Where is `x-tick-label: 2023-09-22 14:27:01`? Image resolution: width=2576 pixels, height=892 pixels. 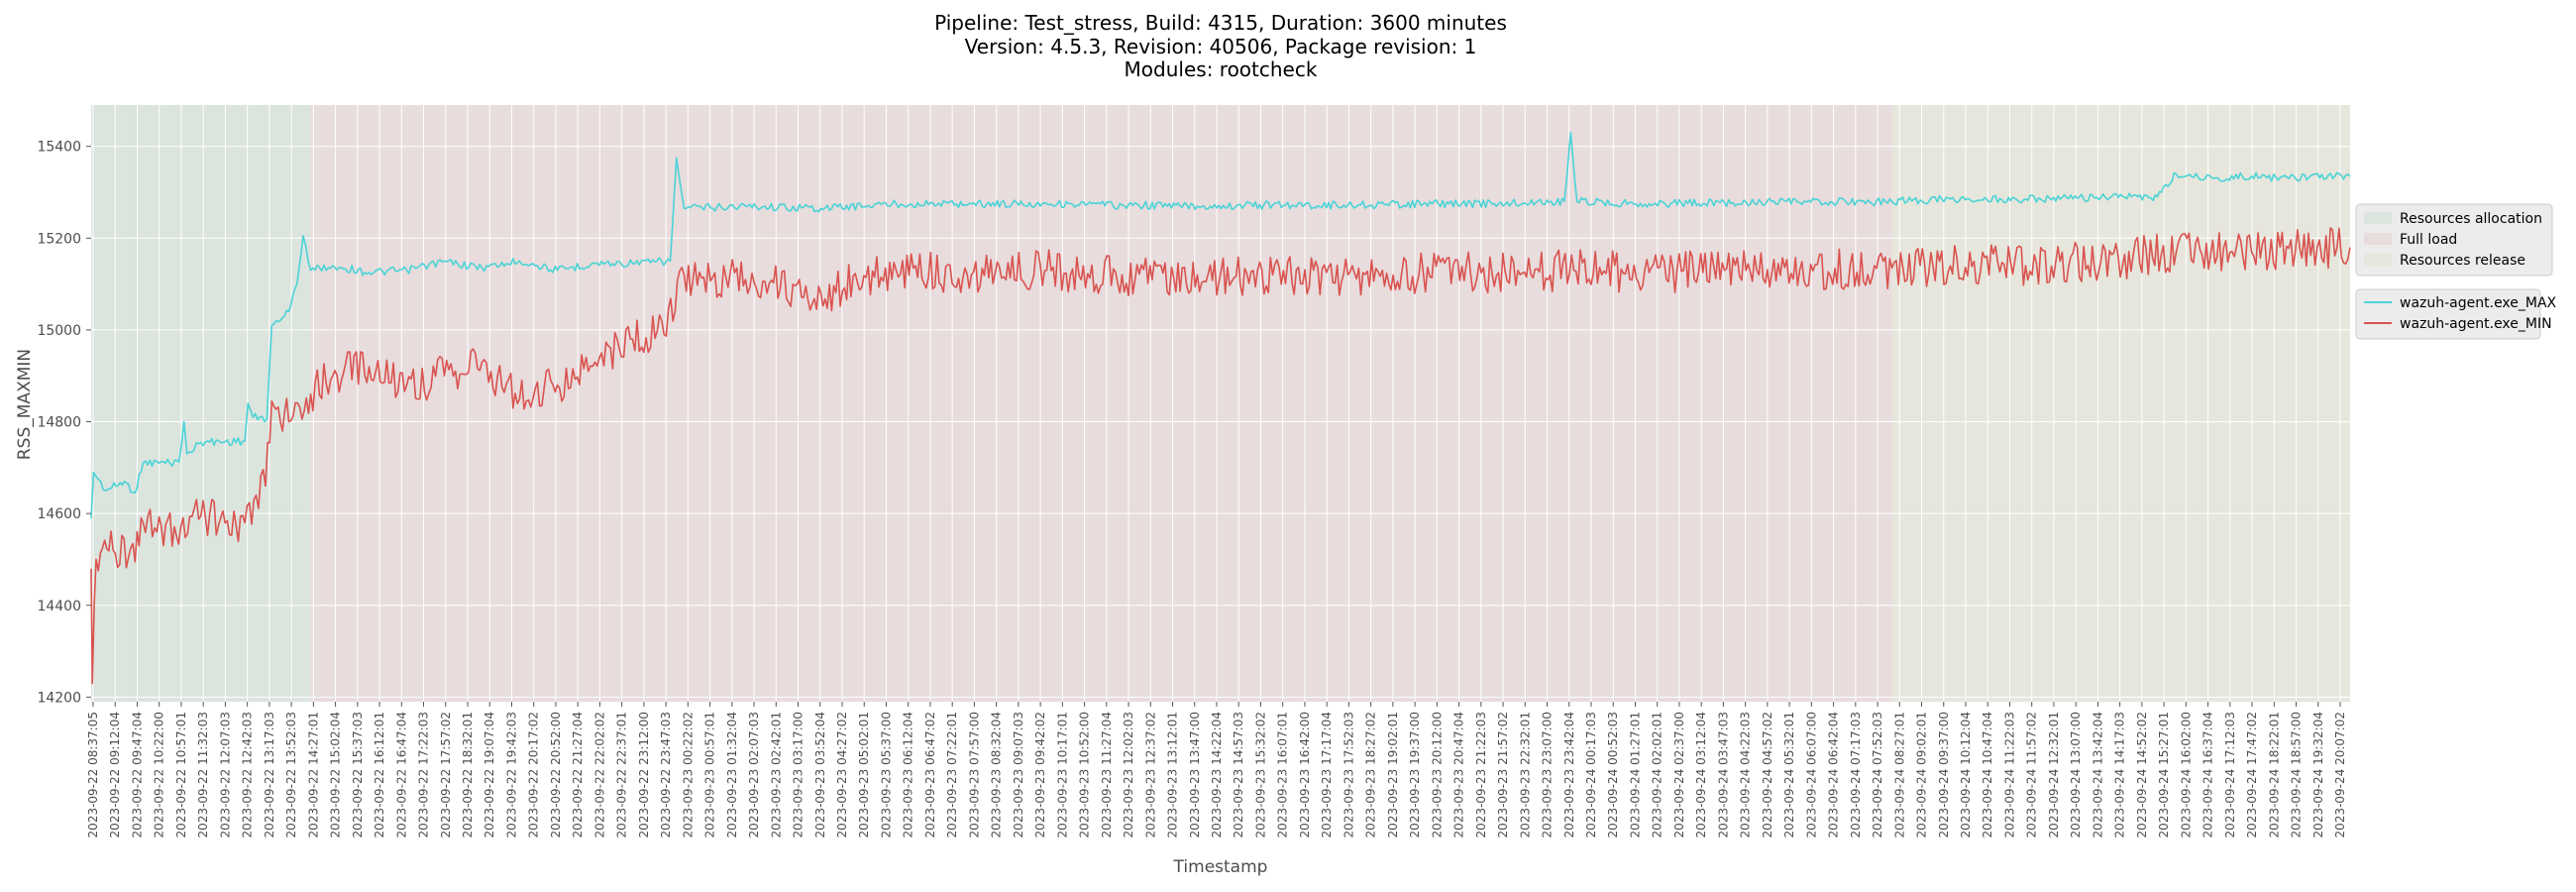 x-tick-label: 2023-09-22 14:27:01 is located at coordinates (313, 775).